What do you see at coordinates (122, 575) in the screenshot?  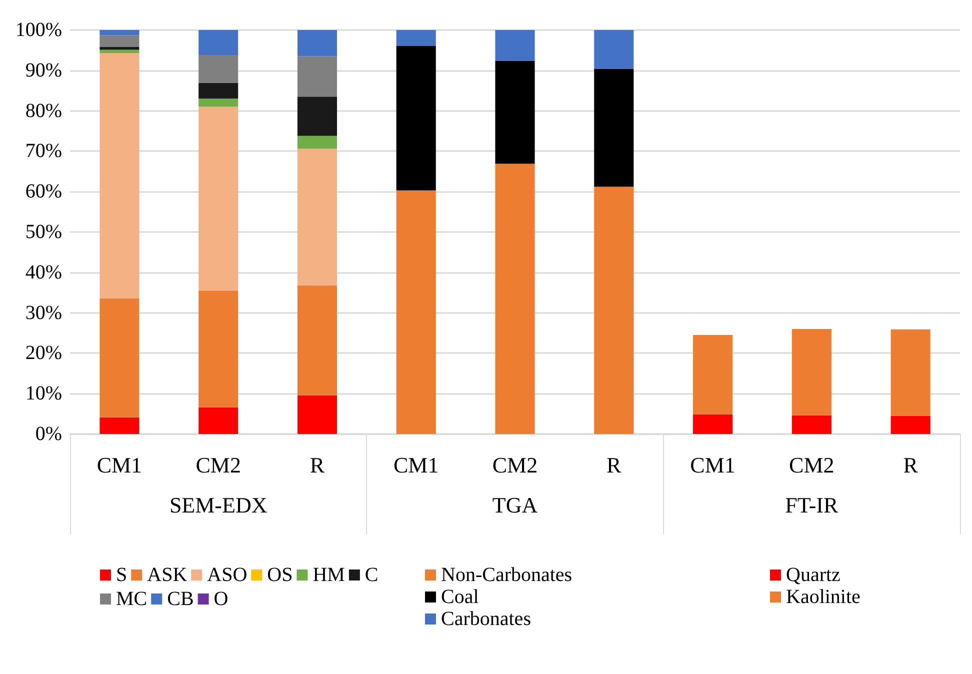 I see `legend-label: S` at bounding box center [122, 575].